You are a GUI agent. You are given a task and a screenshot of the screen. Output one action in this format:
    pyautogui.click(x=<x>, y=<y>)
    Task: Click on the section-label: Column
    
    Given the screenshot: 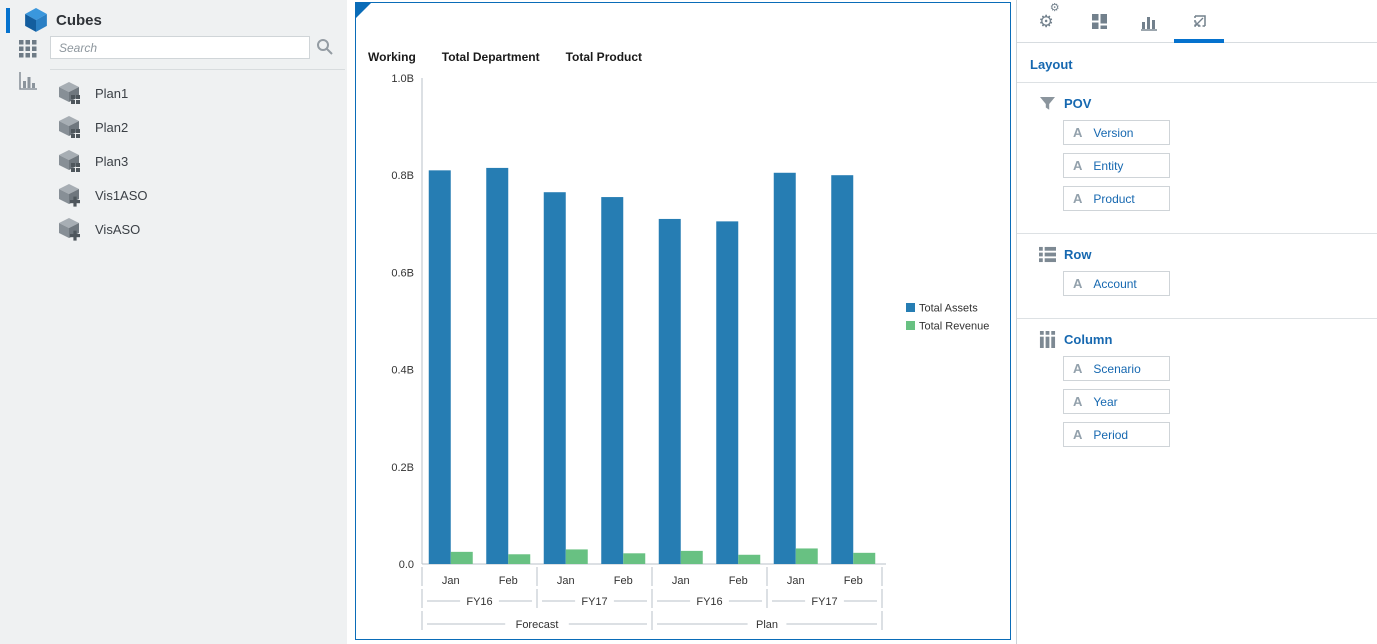 What is the action you would take?
    pyautogui.click(x=1088, y=339)
    